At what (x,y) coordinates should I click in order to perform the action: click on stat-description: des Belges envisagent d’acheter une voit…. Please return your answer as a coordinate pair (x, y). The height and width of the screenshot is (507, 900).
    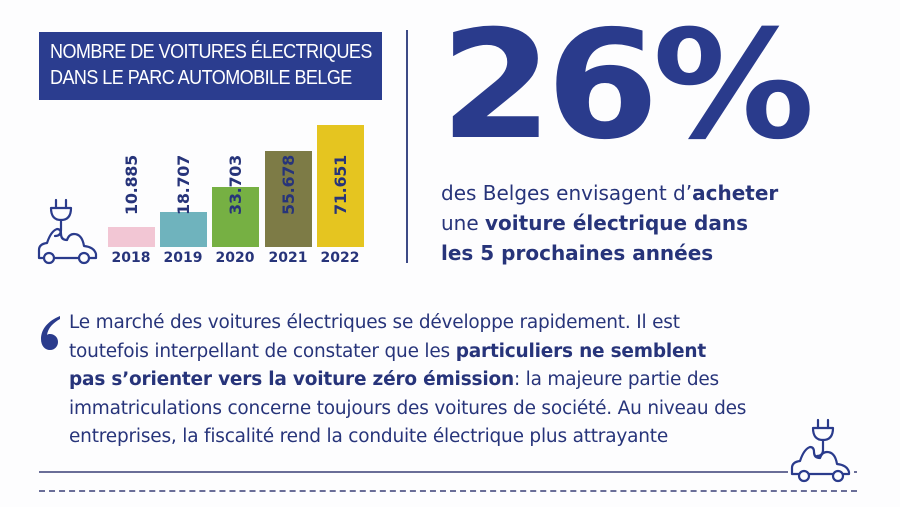
    Looking at the image, I should click on (609, 223).